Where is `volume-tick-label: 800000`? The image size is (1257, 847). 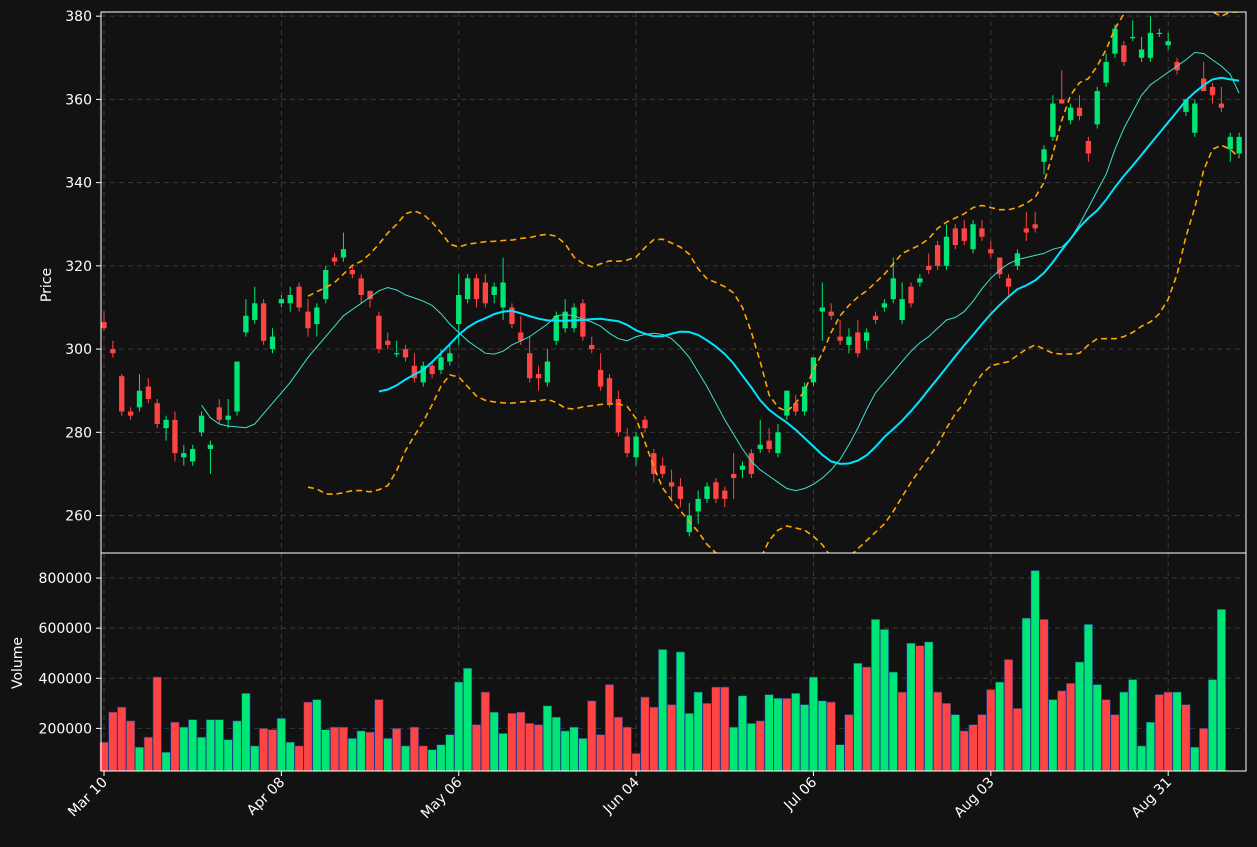 volume-tick-label: 800000 is located at coordinates (65, 579).